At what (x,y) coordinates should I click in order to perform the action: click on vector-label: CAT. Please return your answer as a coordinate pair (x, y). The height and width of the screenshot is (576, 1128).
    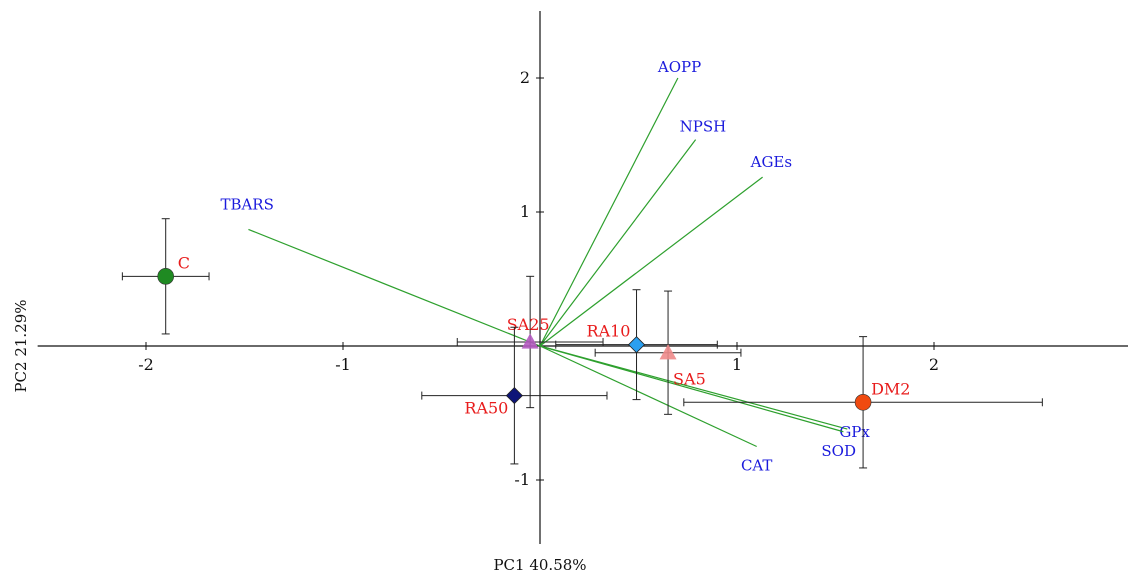
    Looking at the image, I should click on (757, 466).